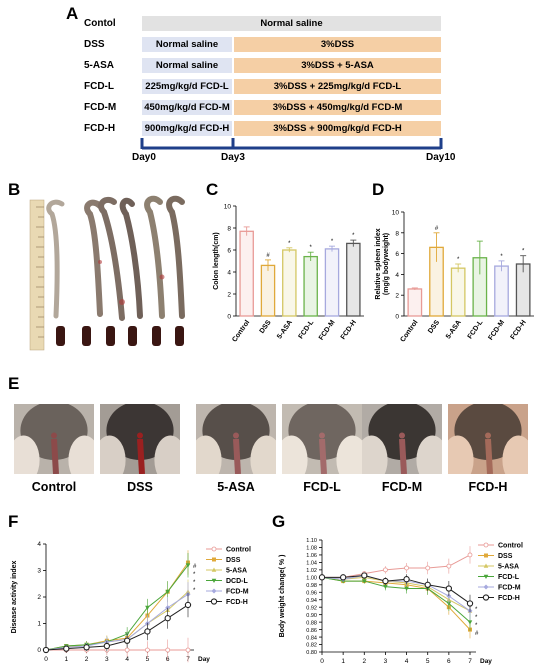 The image size is (550, 668). What do you see at coordinates (409, 331) in the screenshot?
I see `x-tick-label: Control` at bounding box center [409, 331].